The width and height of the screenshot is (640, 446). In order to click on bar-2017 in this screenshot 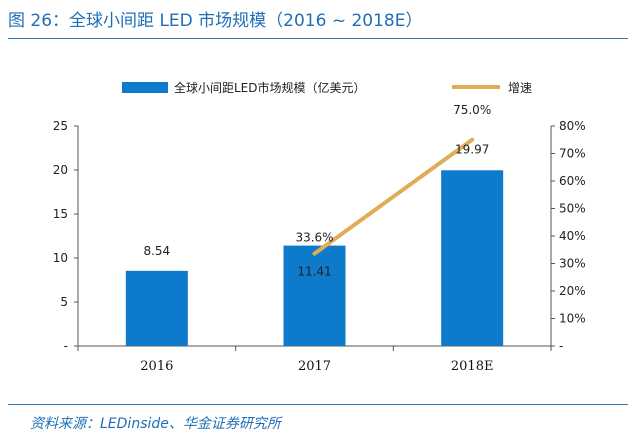, I will do `click(314, 295)`.